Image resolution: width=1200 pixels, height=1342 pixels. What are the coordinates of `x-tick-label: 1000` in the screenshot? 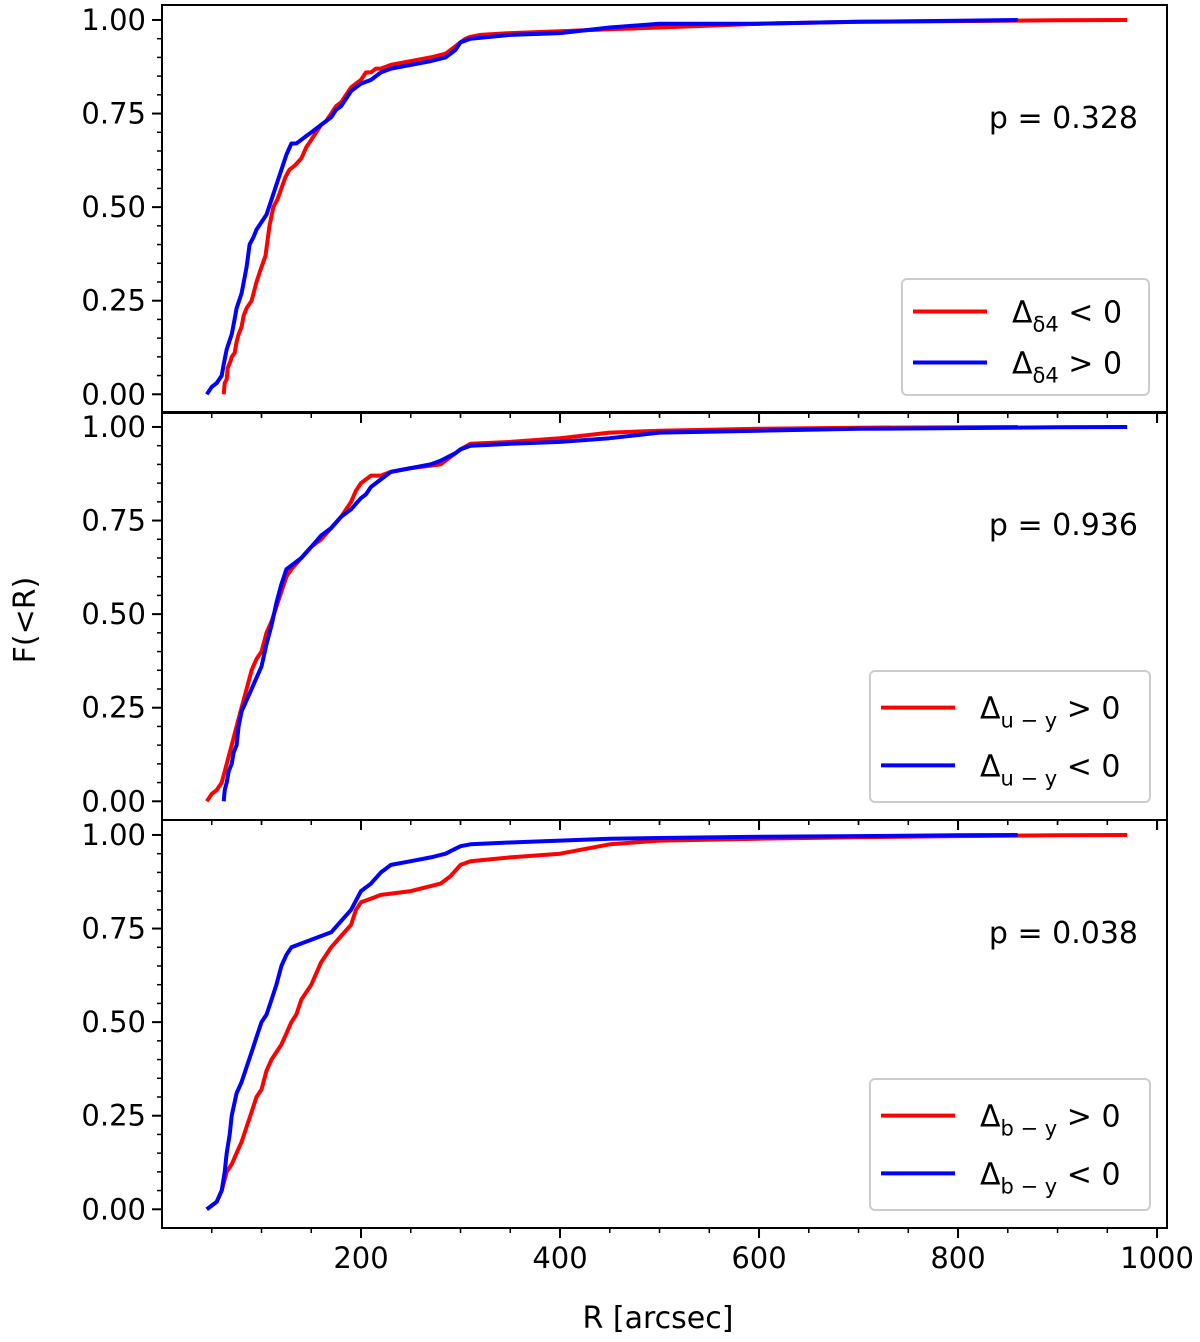 It's located at (1157, 1258).